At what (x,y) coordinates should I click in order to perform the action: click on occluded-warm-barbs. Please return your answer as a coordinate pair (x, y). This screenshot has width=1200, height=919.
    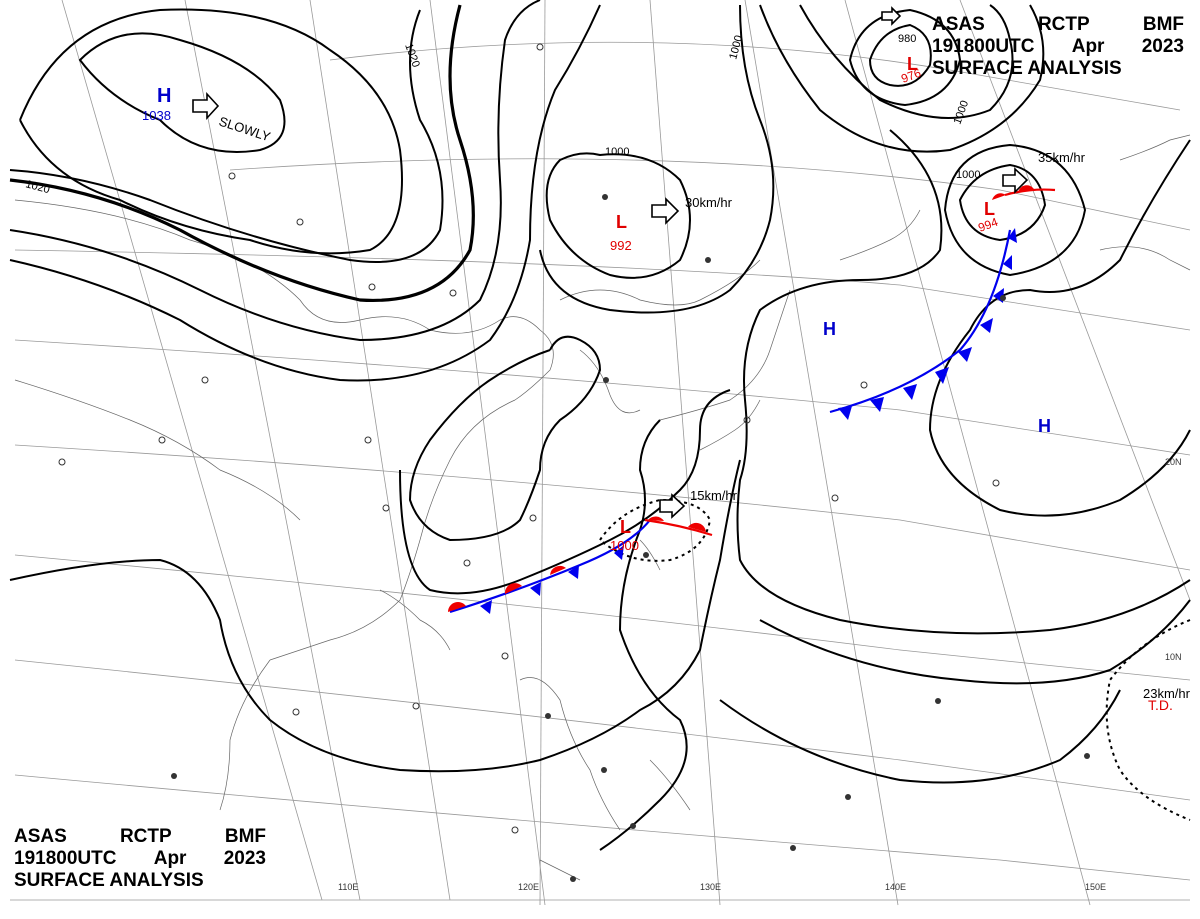
    Looking at the image, I should click on (1013, 192).